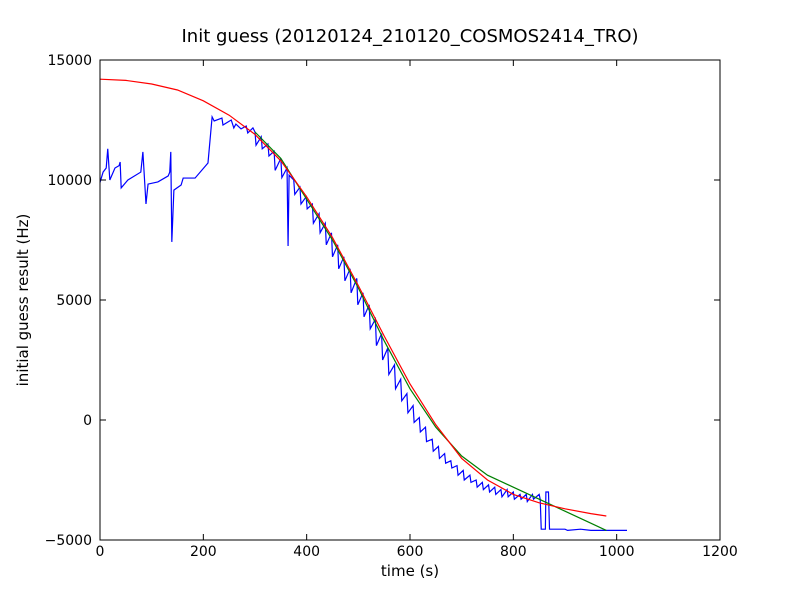 Image resolution: width=800 pixels, height=600 pixels. What do you see at coordinates (410, 552) in the screenshot?
I see `x-tick-label: 600` at bounding box center [410, 552].